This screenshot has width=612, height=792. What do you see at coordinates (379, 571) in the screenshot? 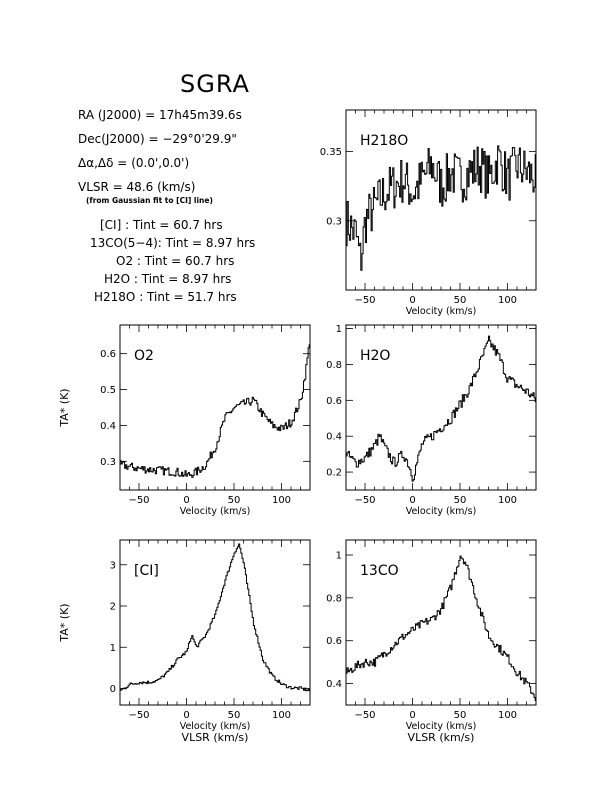
I see `species-label: 13CO` at bounding box center [379, 571].